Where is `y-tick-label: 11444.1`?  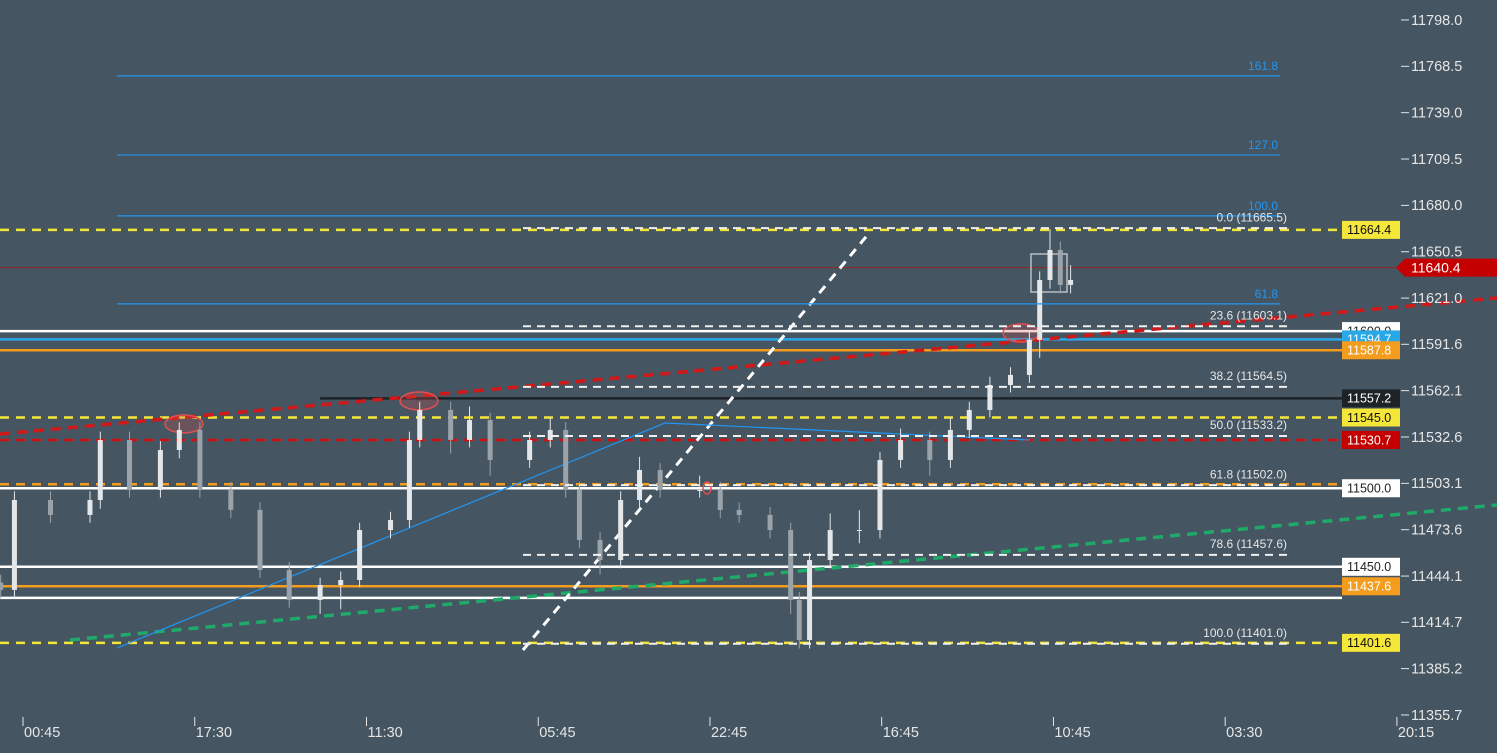
y-tick-label: 11444.1 is located at coordinates (1436, 577).